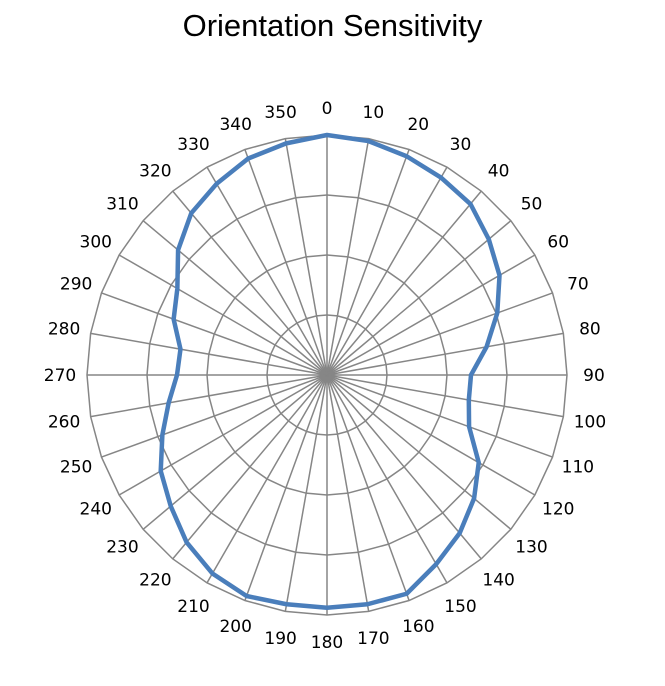 The width and height of the screenshot is (665, 686). What do you see at coordinates (578, 285) in the screenshot?
I see `axis-label-70: 70` at bounding box center [578, 285].